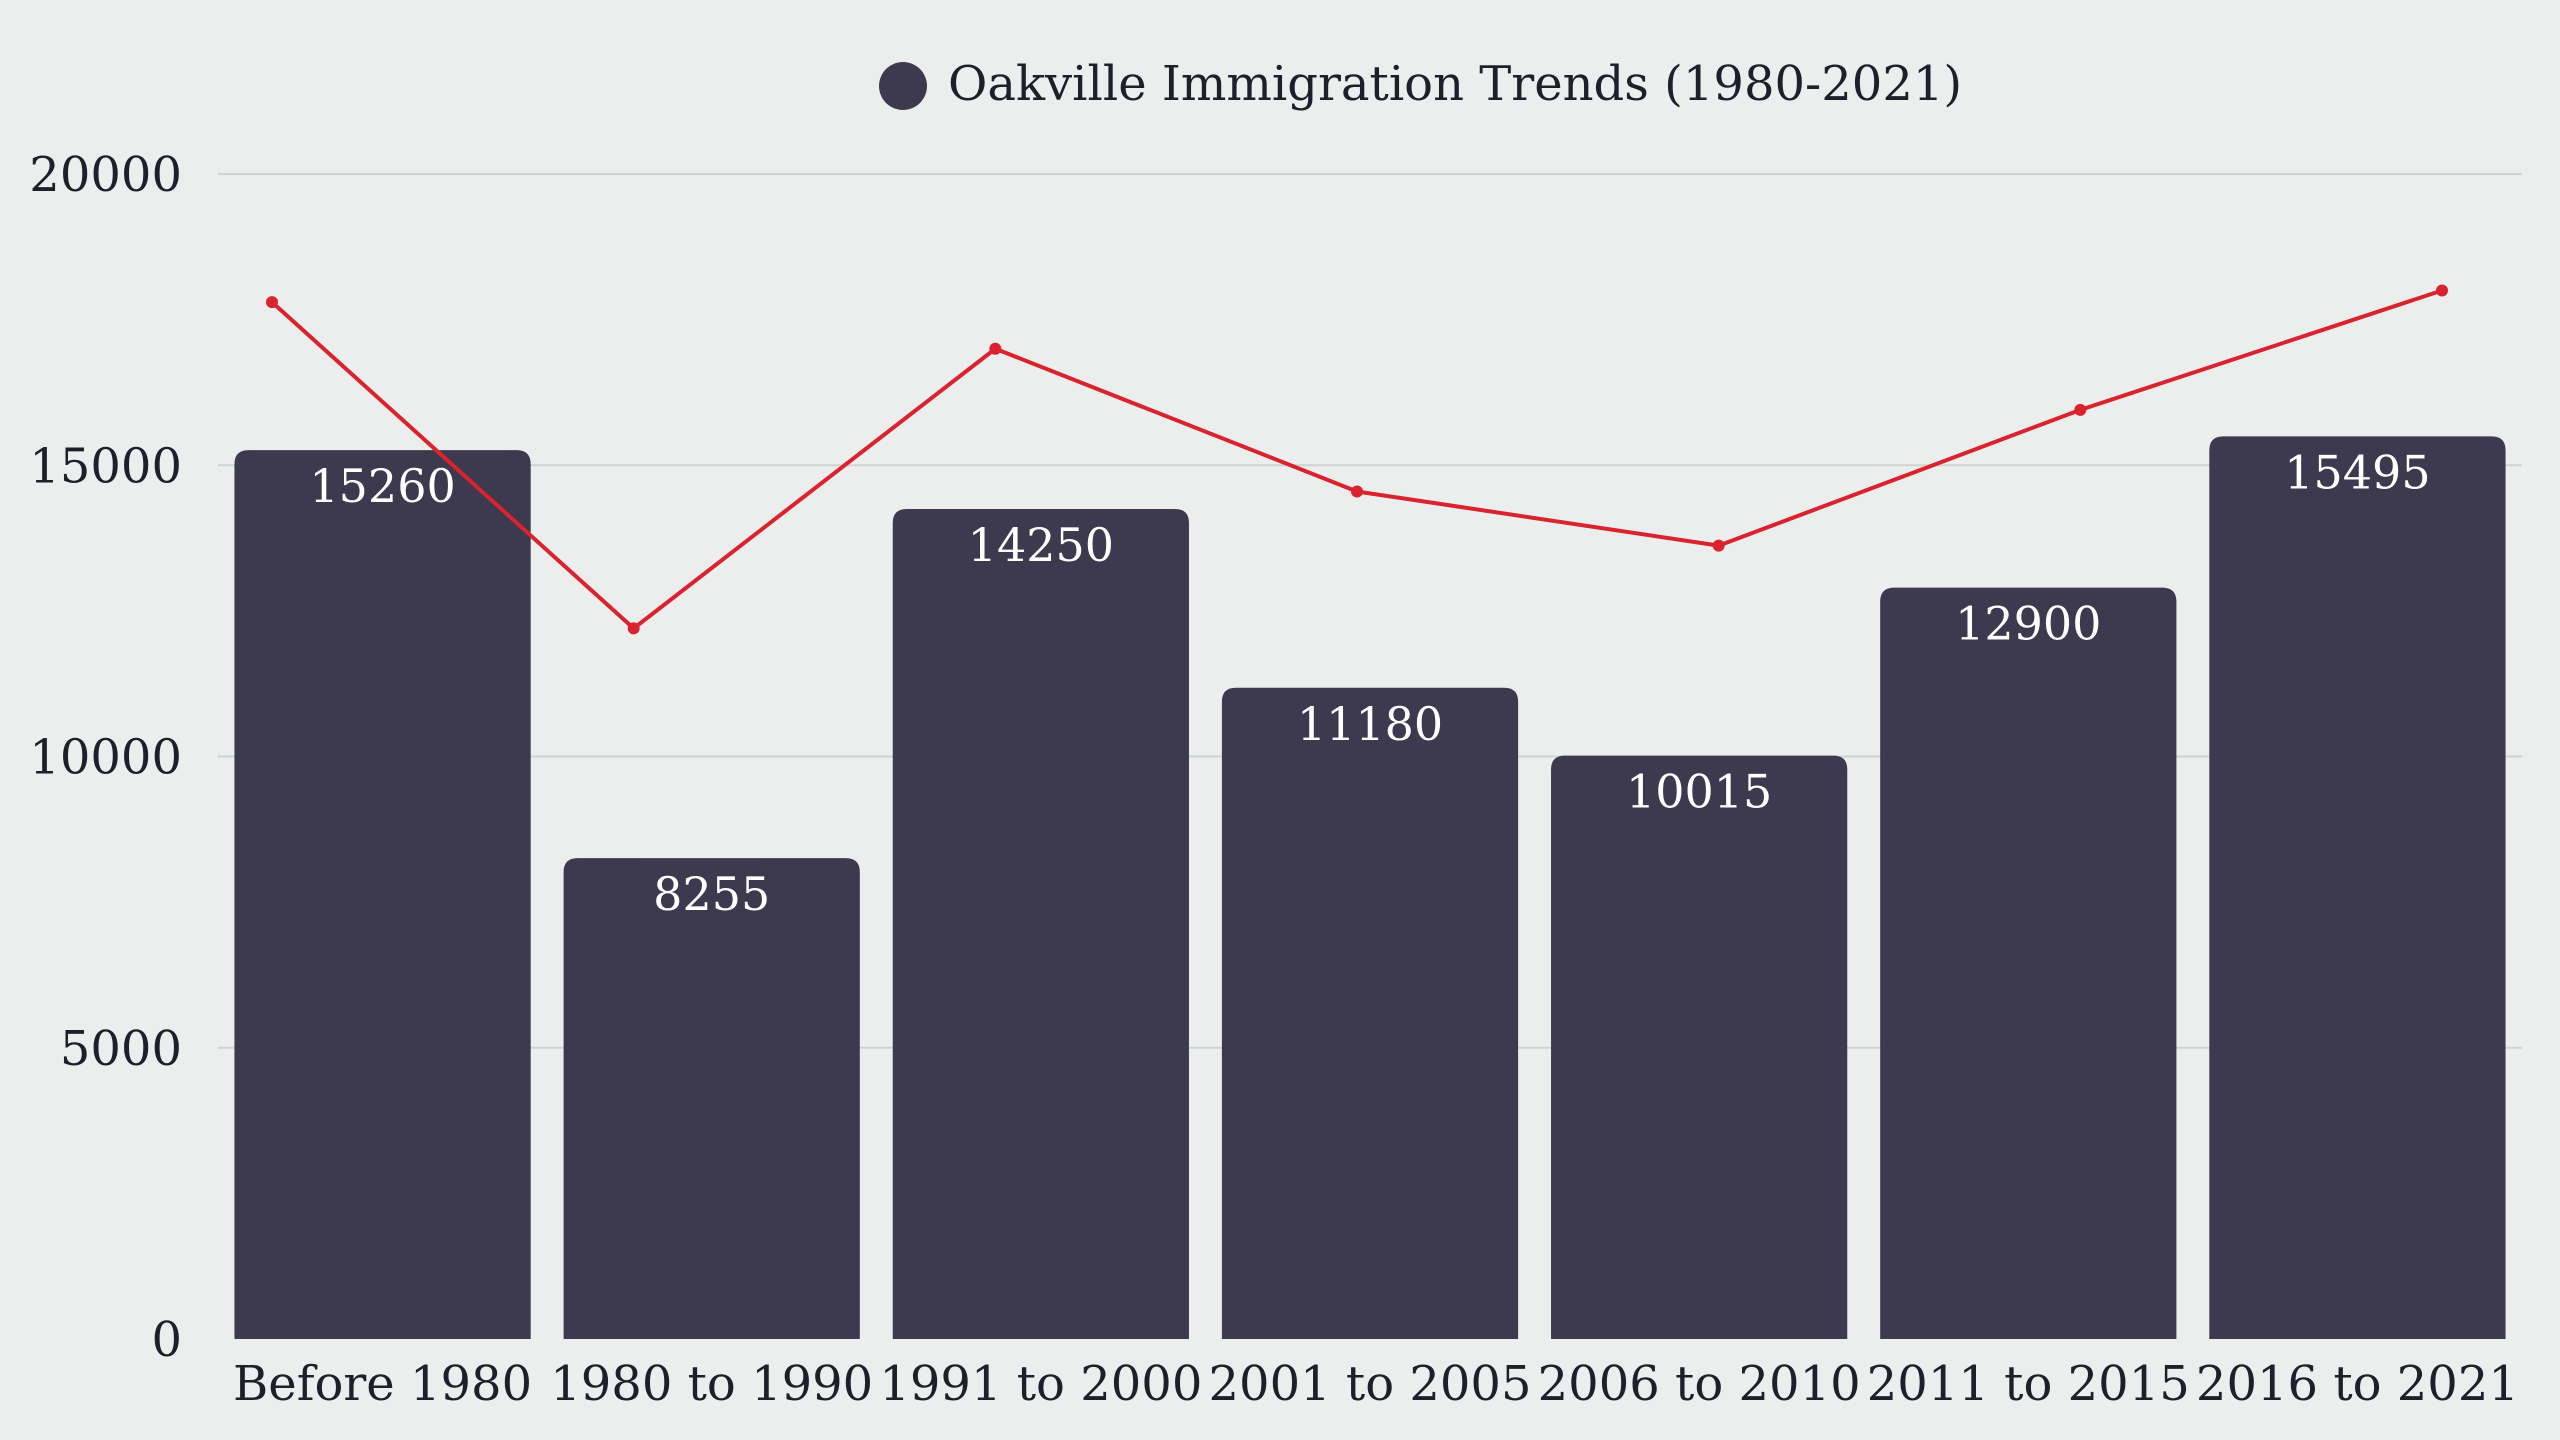  What do you see at coordinates (1699, 1384) in the screenshot?
I see `x-category-label: 2006 to 2010` at bounding box center [1699, 1384].